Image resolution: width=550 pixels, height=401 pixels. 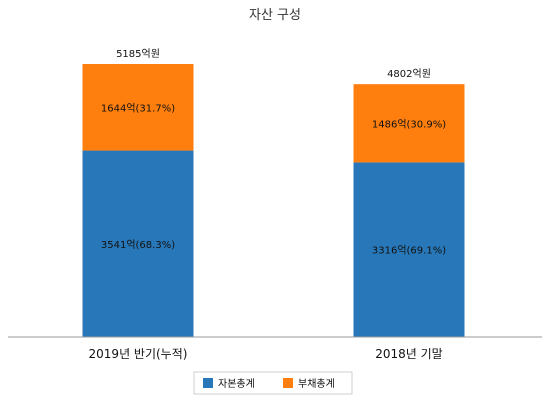 I want to click on legend-swatch-liabilities, so click(x=288, y=383).